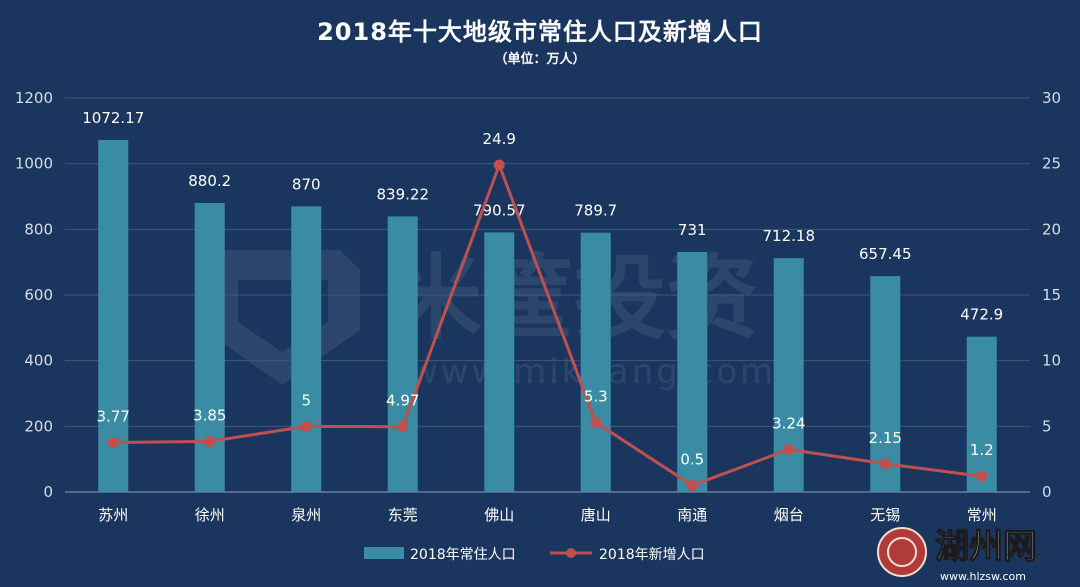 Image resolution: width=1080 pixels, height=587 pixels. Describe the element at coordinates (1051, 361) in the screenshot. I see `y-right-tick-label: 10` at that location.